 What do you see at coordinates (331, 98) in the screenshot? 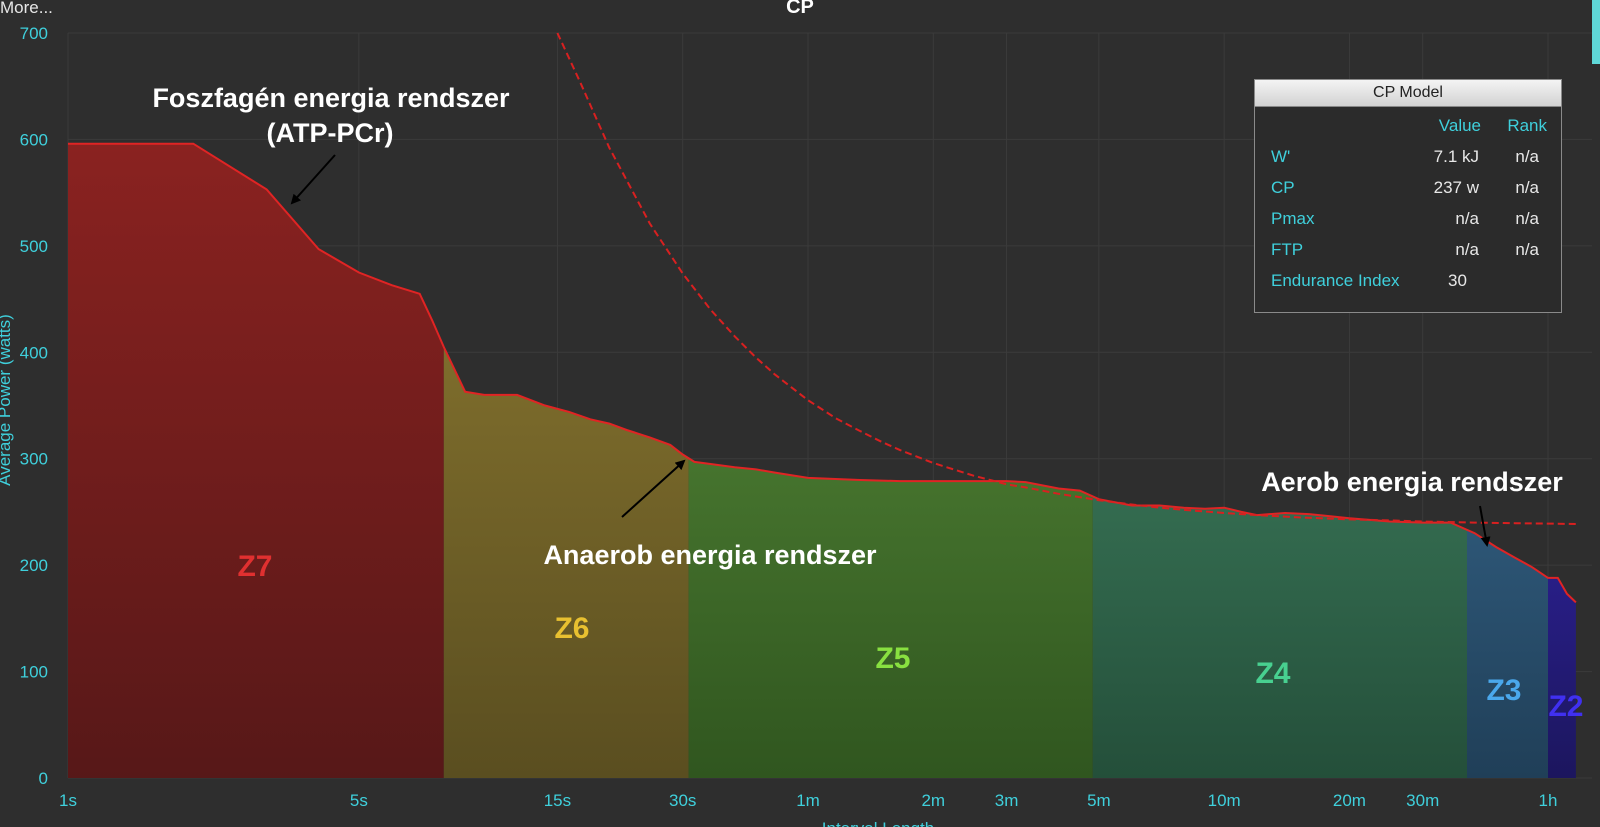
I see `annotation-label: Foszfagén energia rendszer` at bounding box center [331, 98].